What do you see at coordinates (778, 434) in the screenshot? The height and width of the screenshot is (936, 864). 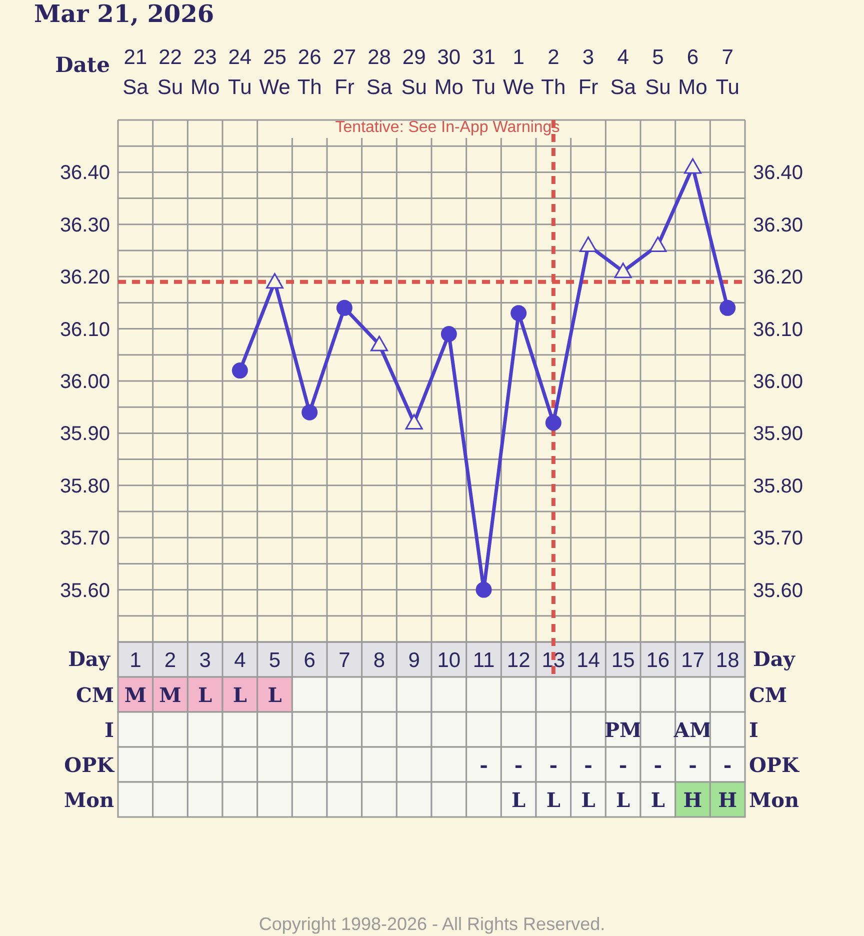 I see `y2-tick-label: 35.90` at bounding box center [778, 434].